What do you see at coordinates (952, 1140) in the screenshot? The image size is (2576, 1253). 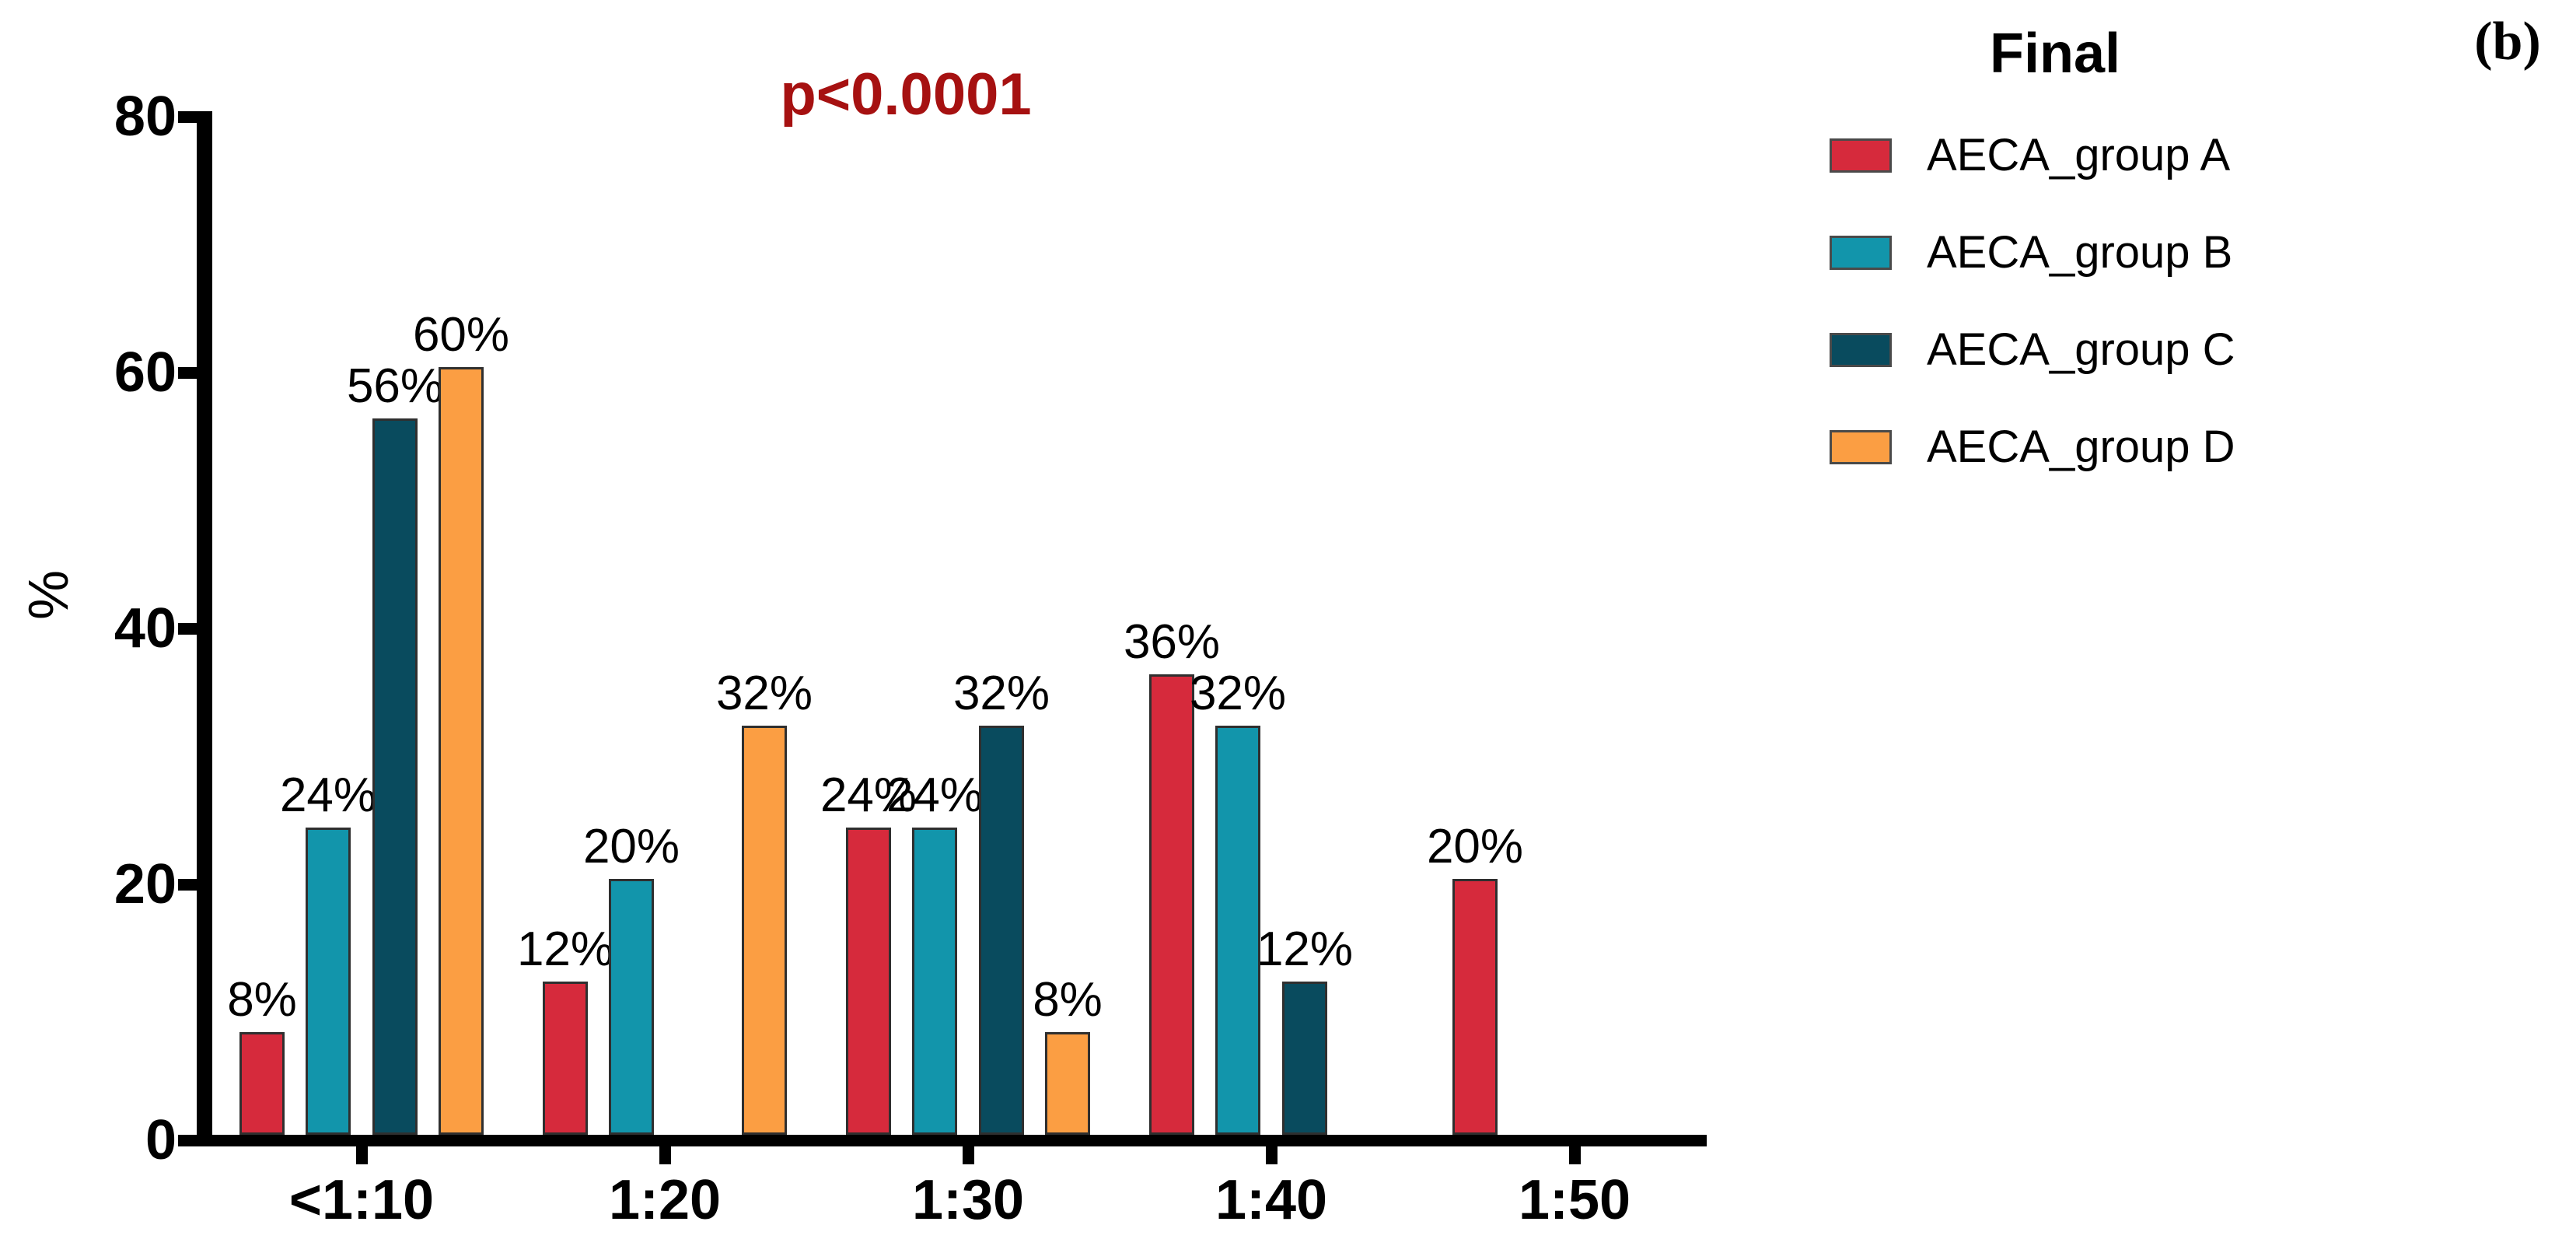 I see `x-axis-line` at bounding box center [952, 1140].